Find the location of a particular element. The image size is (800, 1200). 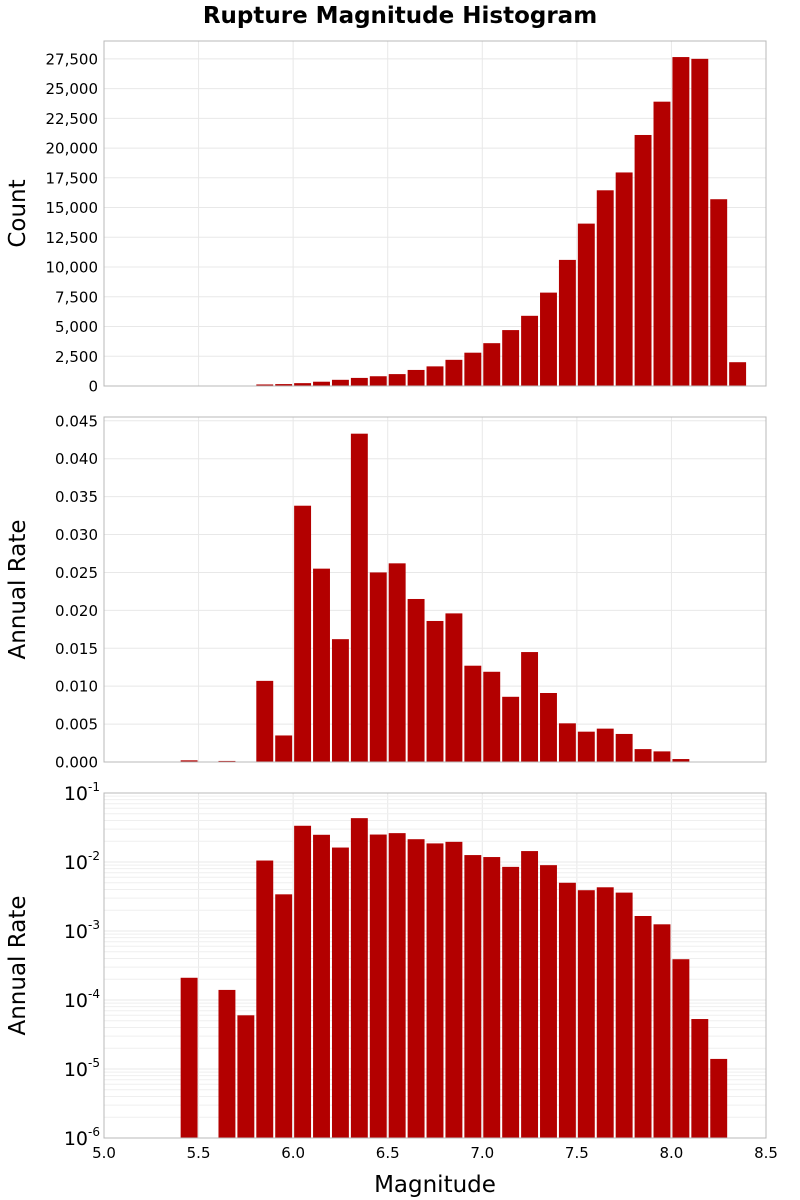

y-tick-label: 5,000 is located at coordinates (76, 327).